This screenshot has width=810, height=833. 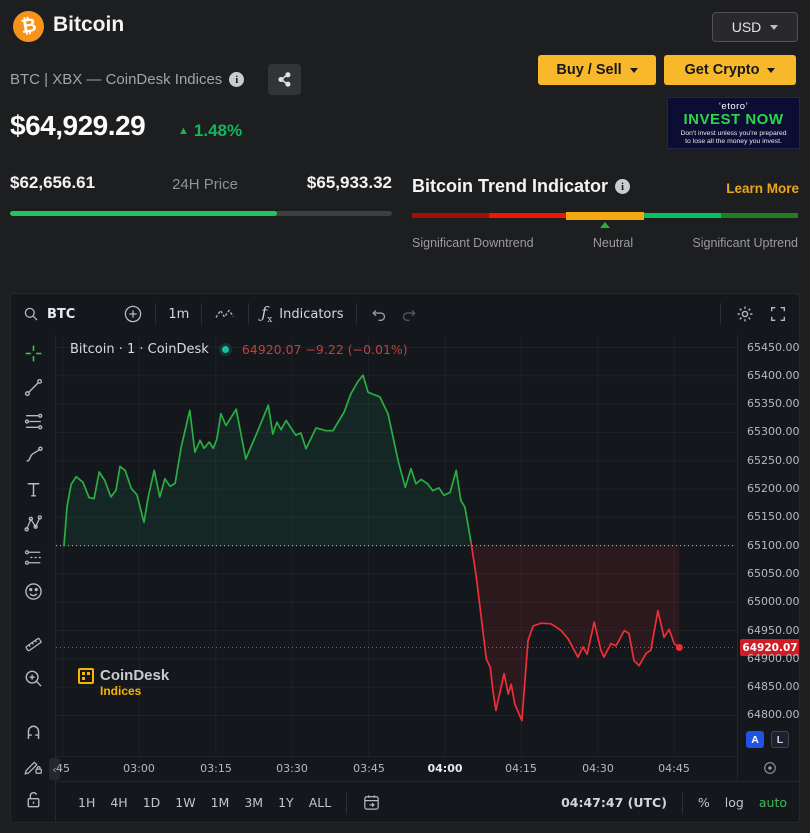 I want to click on symbol-search-button: BTC, so click(x=49, y=314).